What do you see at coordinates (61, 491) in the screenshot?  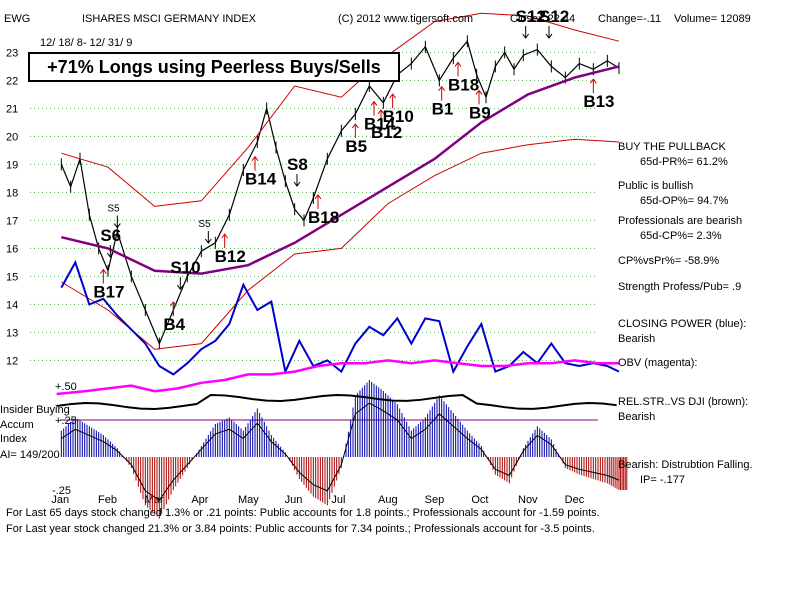 I see `accum-tick-minus25: -.25` at bounding box center [61, 491].